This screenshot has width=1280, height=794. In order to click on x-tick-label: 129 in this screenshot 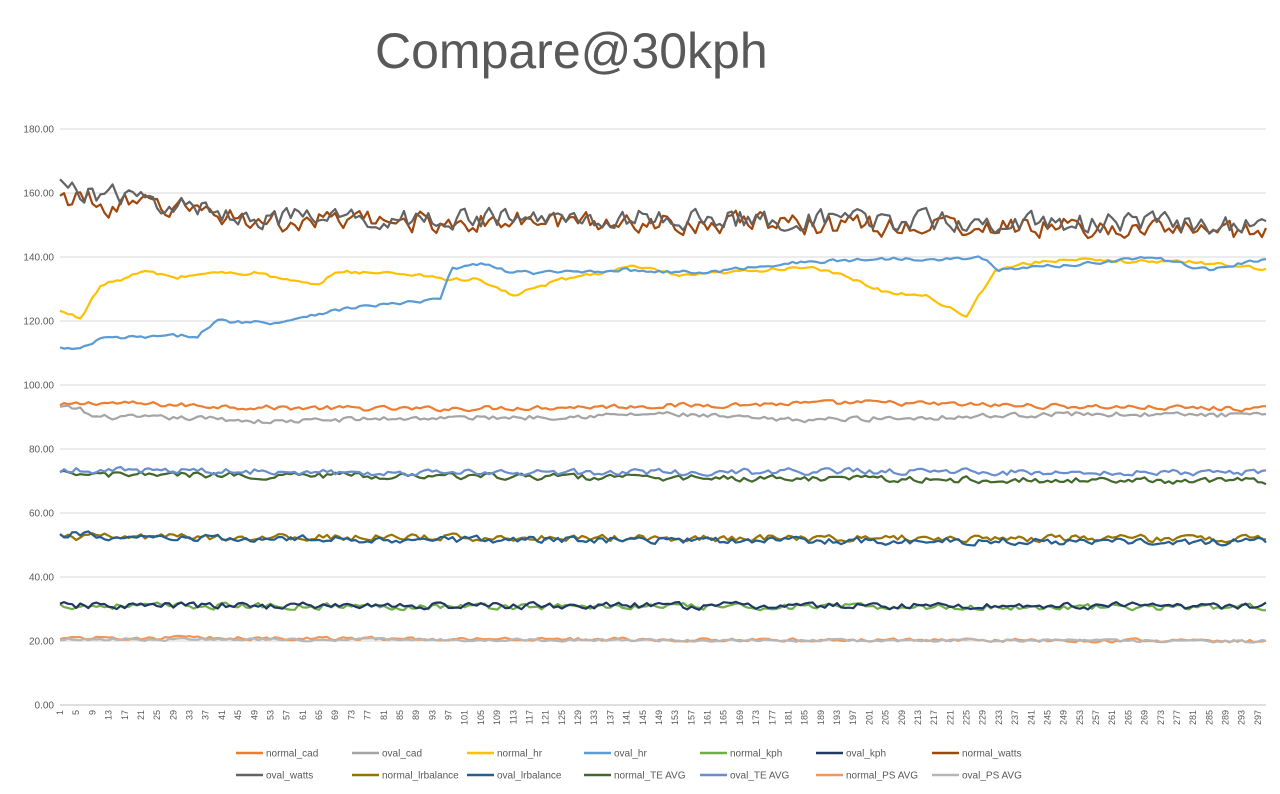, I will do `click(578, 717)`.